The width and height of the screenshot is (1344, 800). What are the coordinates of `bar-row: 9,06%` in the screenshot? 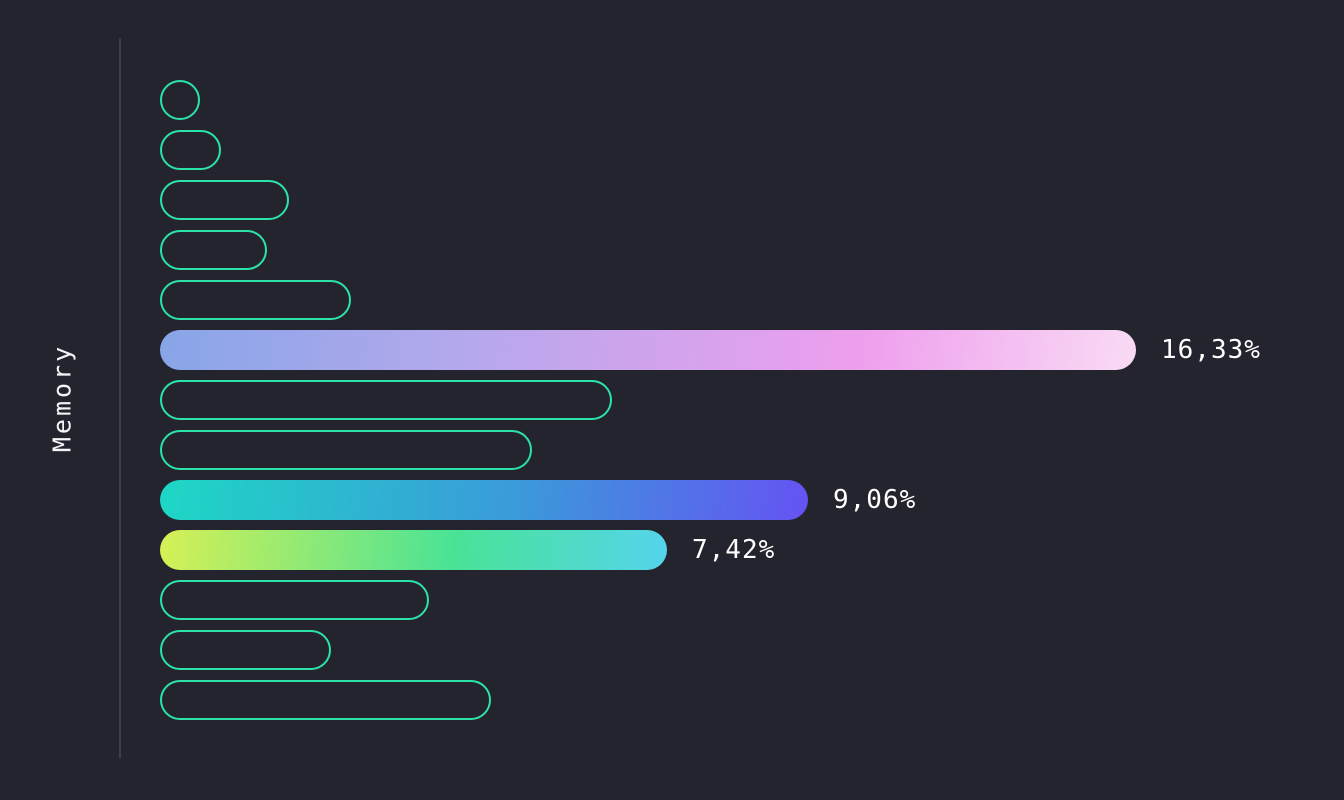 It's located at (710, 500).